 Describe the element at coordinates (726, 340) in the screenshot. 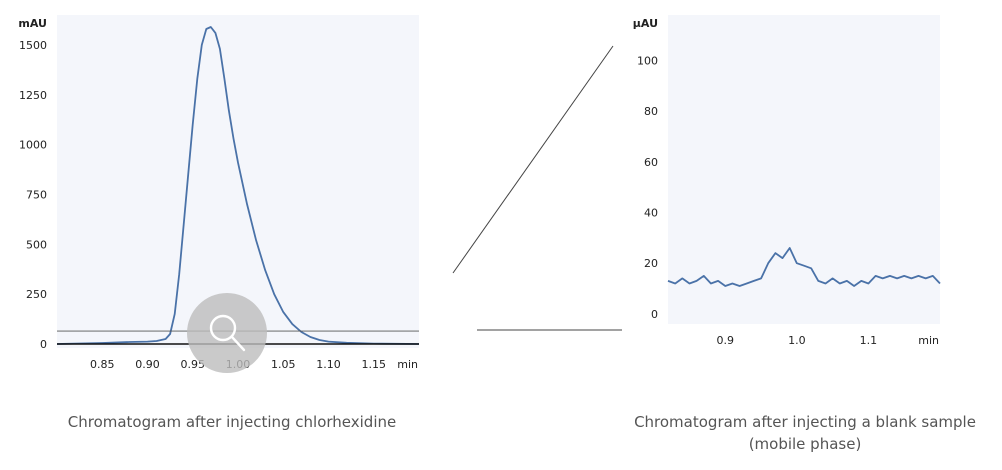

I see `x-tick-label: 0.9` at that location.